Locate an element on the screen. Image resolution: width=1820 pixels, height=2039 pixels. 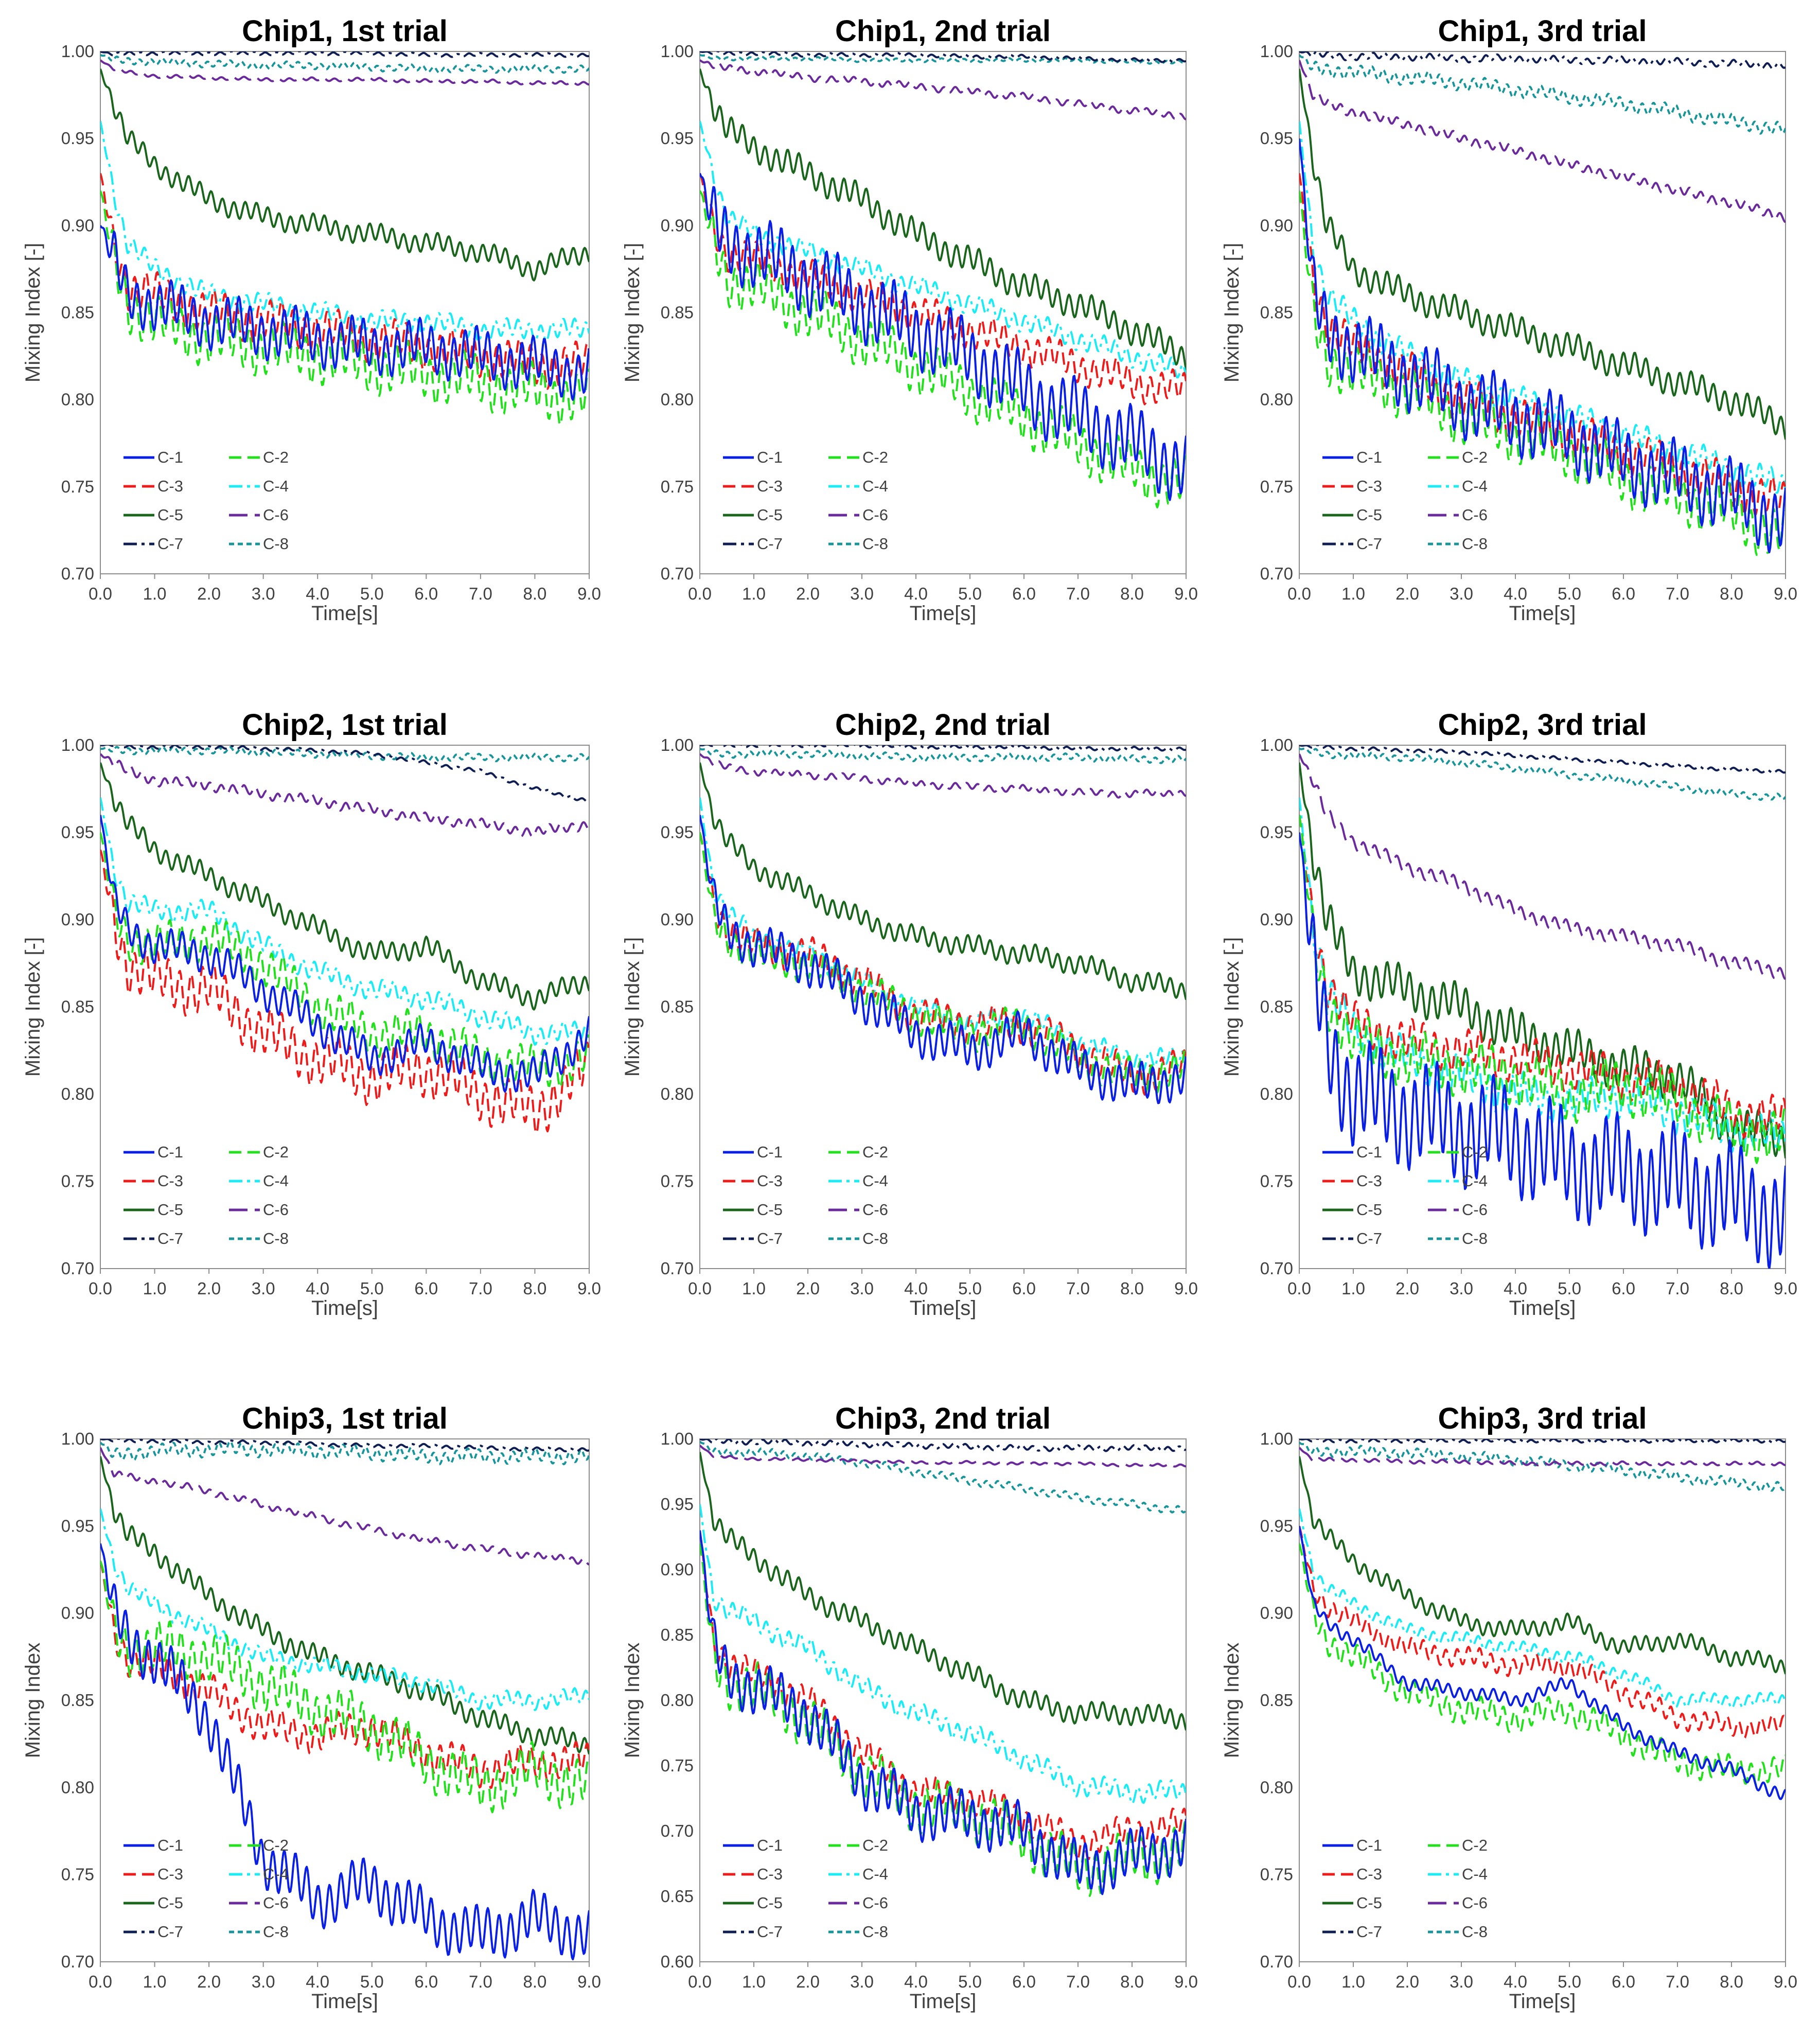
x-tick-label: 8.0 is located at coordinates (1731, 1982).